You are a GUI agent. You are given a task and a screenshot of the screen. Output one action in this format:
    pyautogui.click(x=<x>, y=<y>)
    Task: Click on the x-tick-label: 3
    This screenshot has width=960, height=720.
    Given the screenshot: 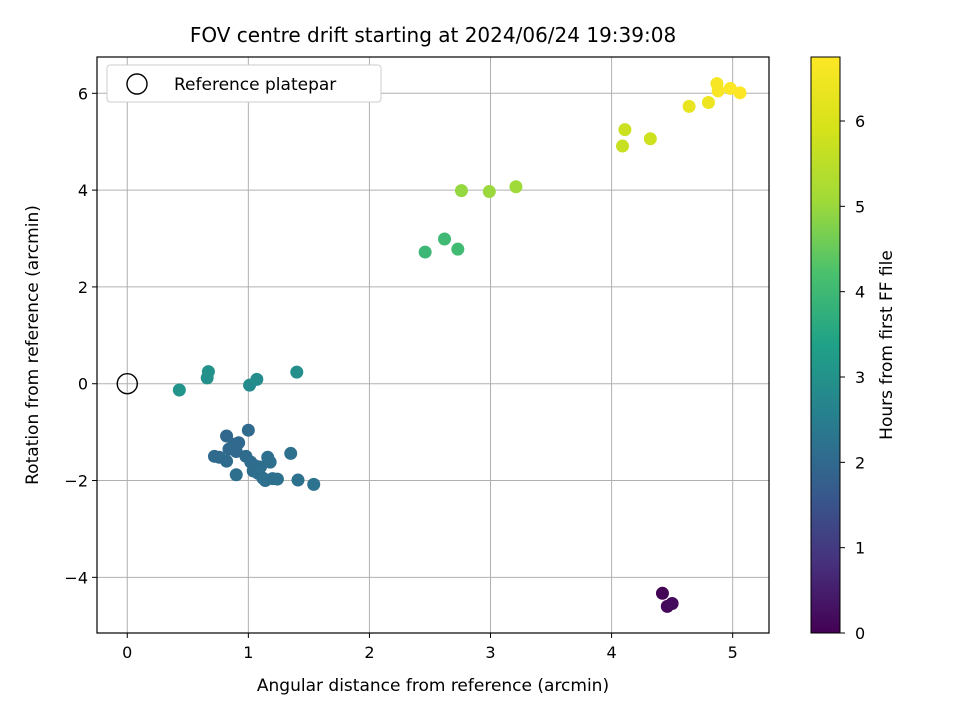 What is the action you would take?
    pyautogui.click(x=490, y=652)
    